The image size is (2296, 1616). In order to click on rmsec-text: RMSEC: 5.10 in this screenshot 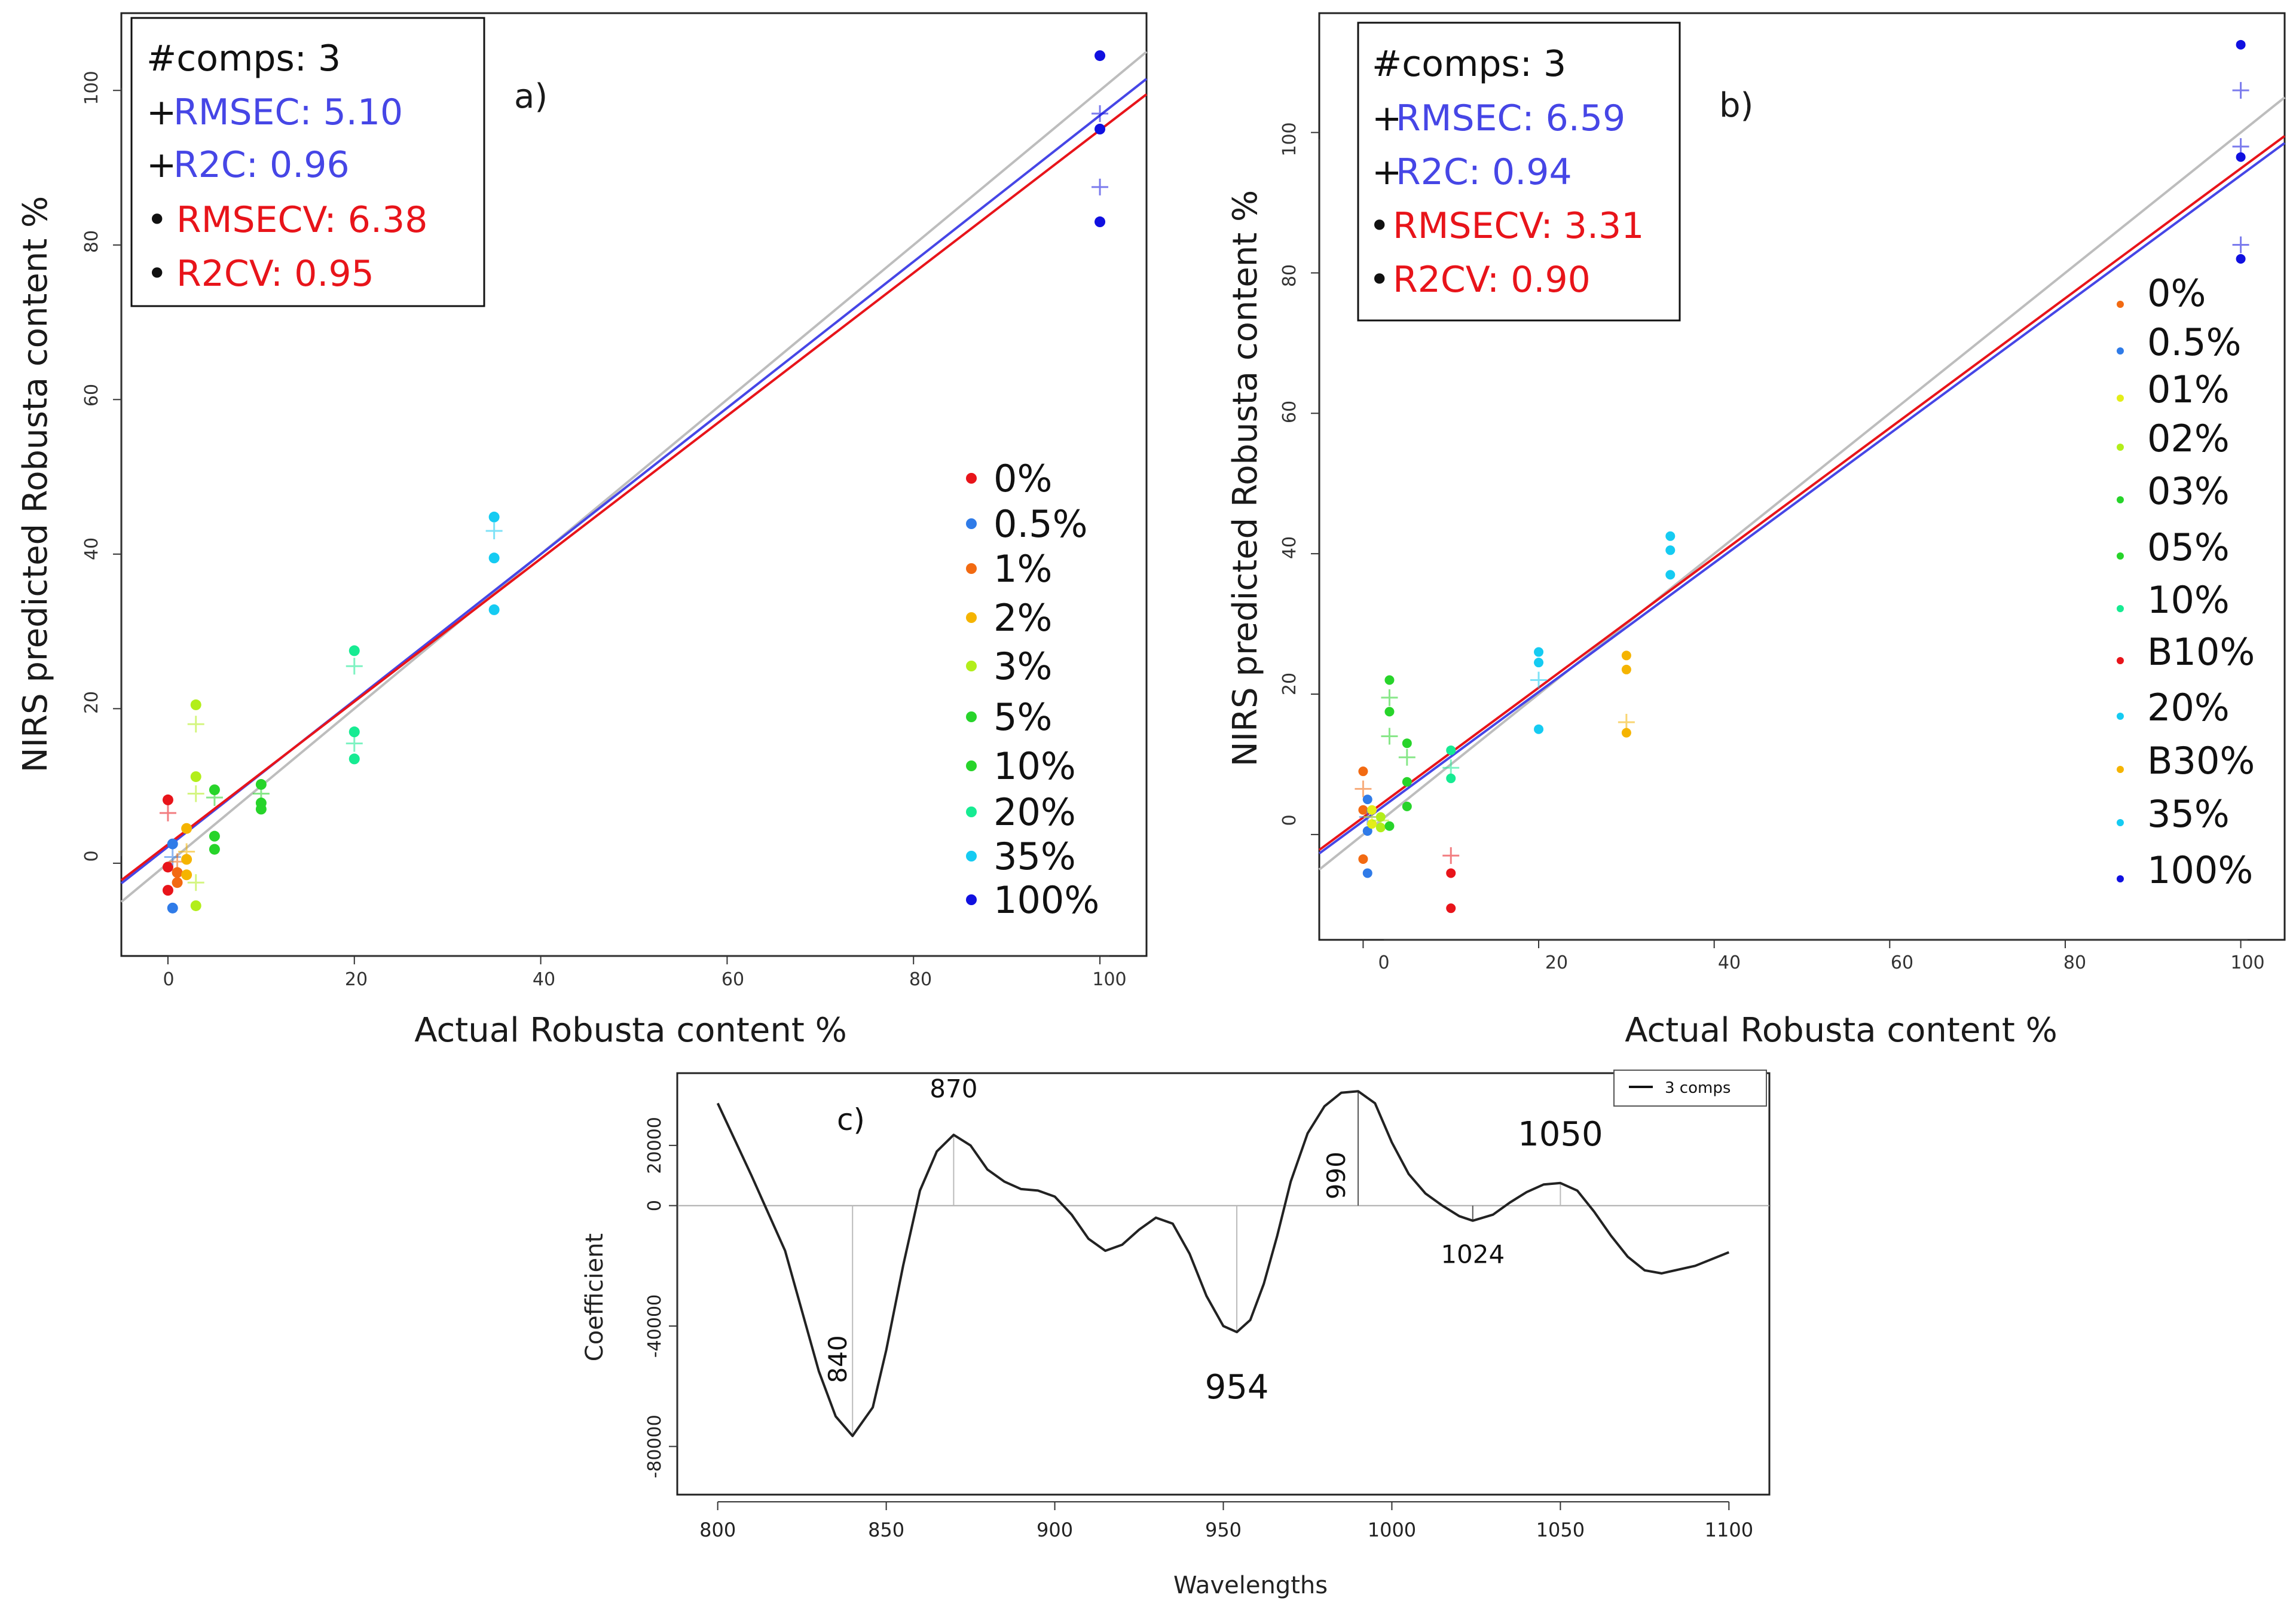, I will do `click(288, 112)`.